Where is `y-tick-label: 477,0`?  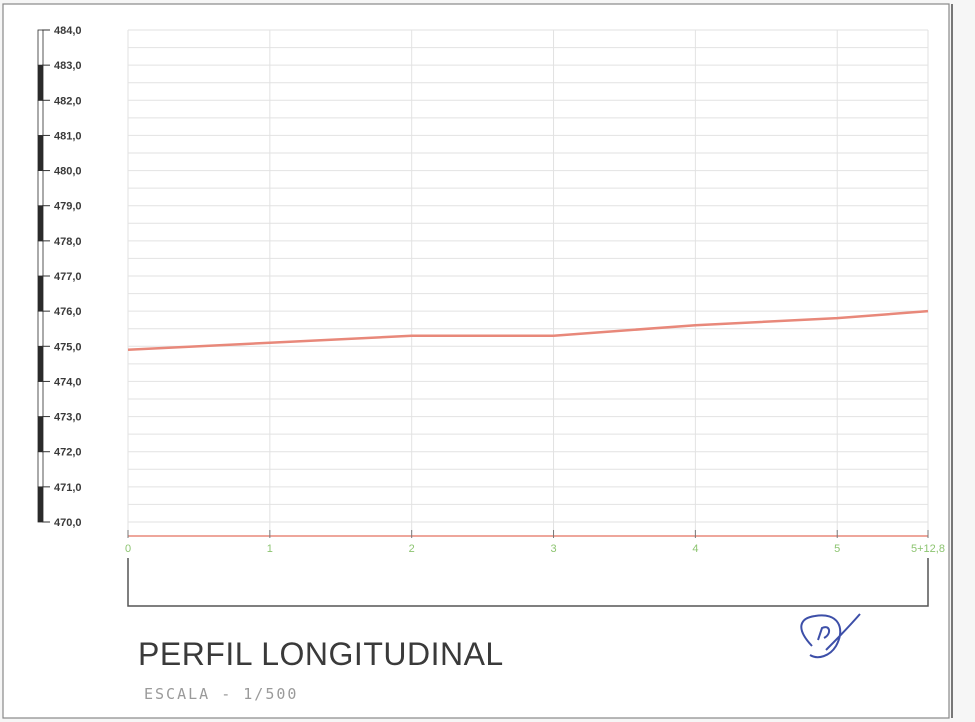 y-tick-label: 477,0 is located at coordinates (68, 277).